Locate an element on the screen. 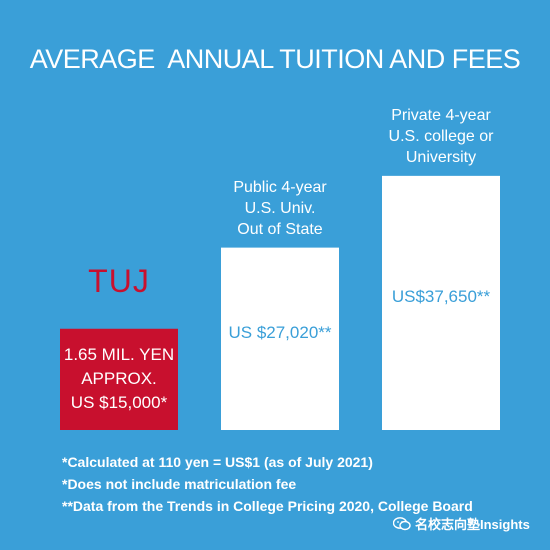  bar-value-label-2: US $27,020** is located at coordinates (280, 332).